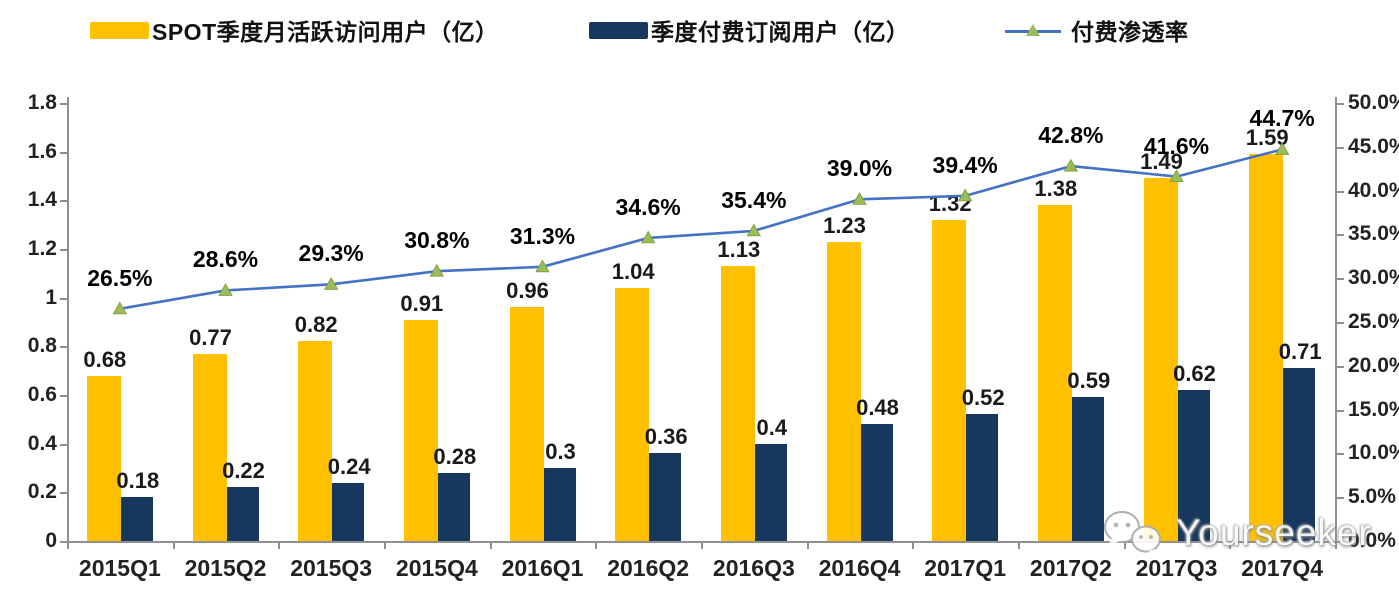  What do you see at coordinates (1373, 190) in the screenshot?
I see `right-axis-tick-label: 40.0%` at bounding box center [1373, 190].